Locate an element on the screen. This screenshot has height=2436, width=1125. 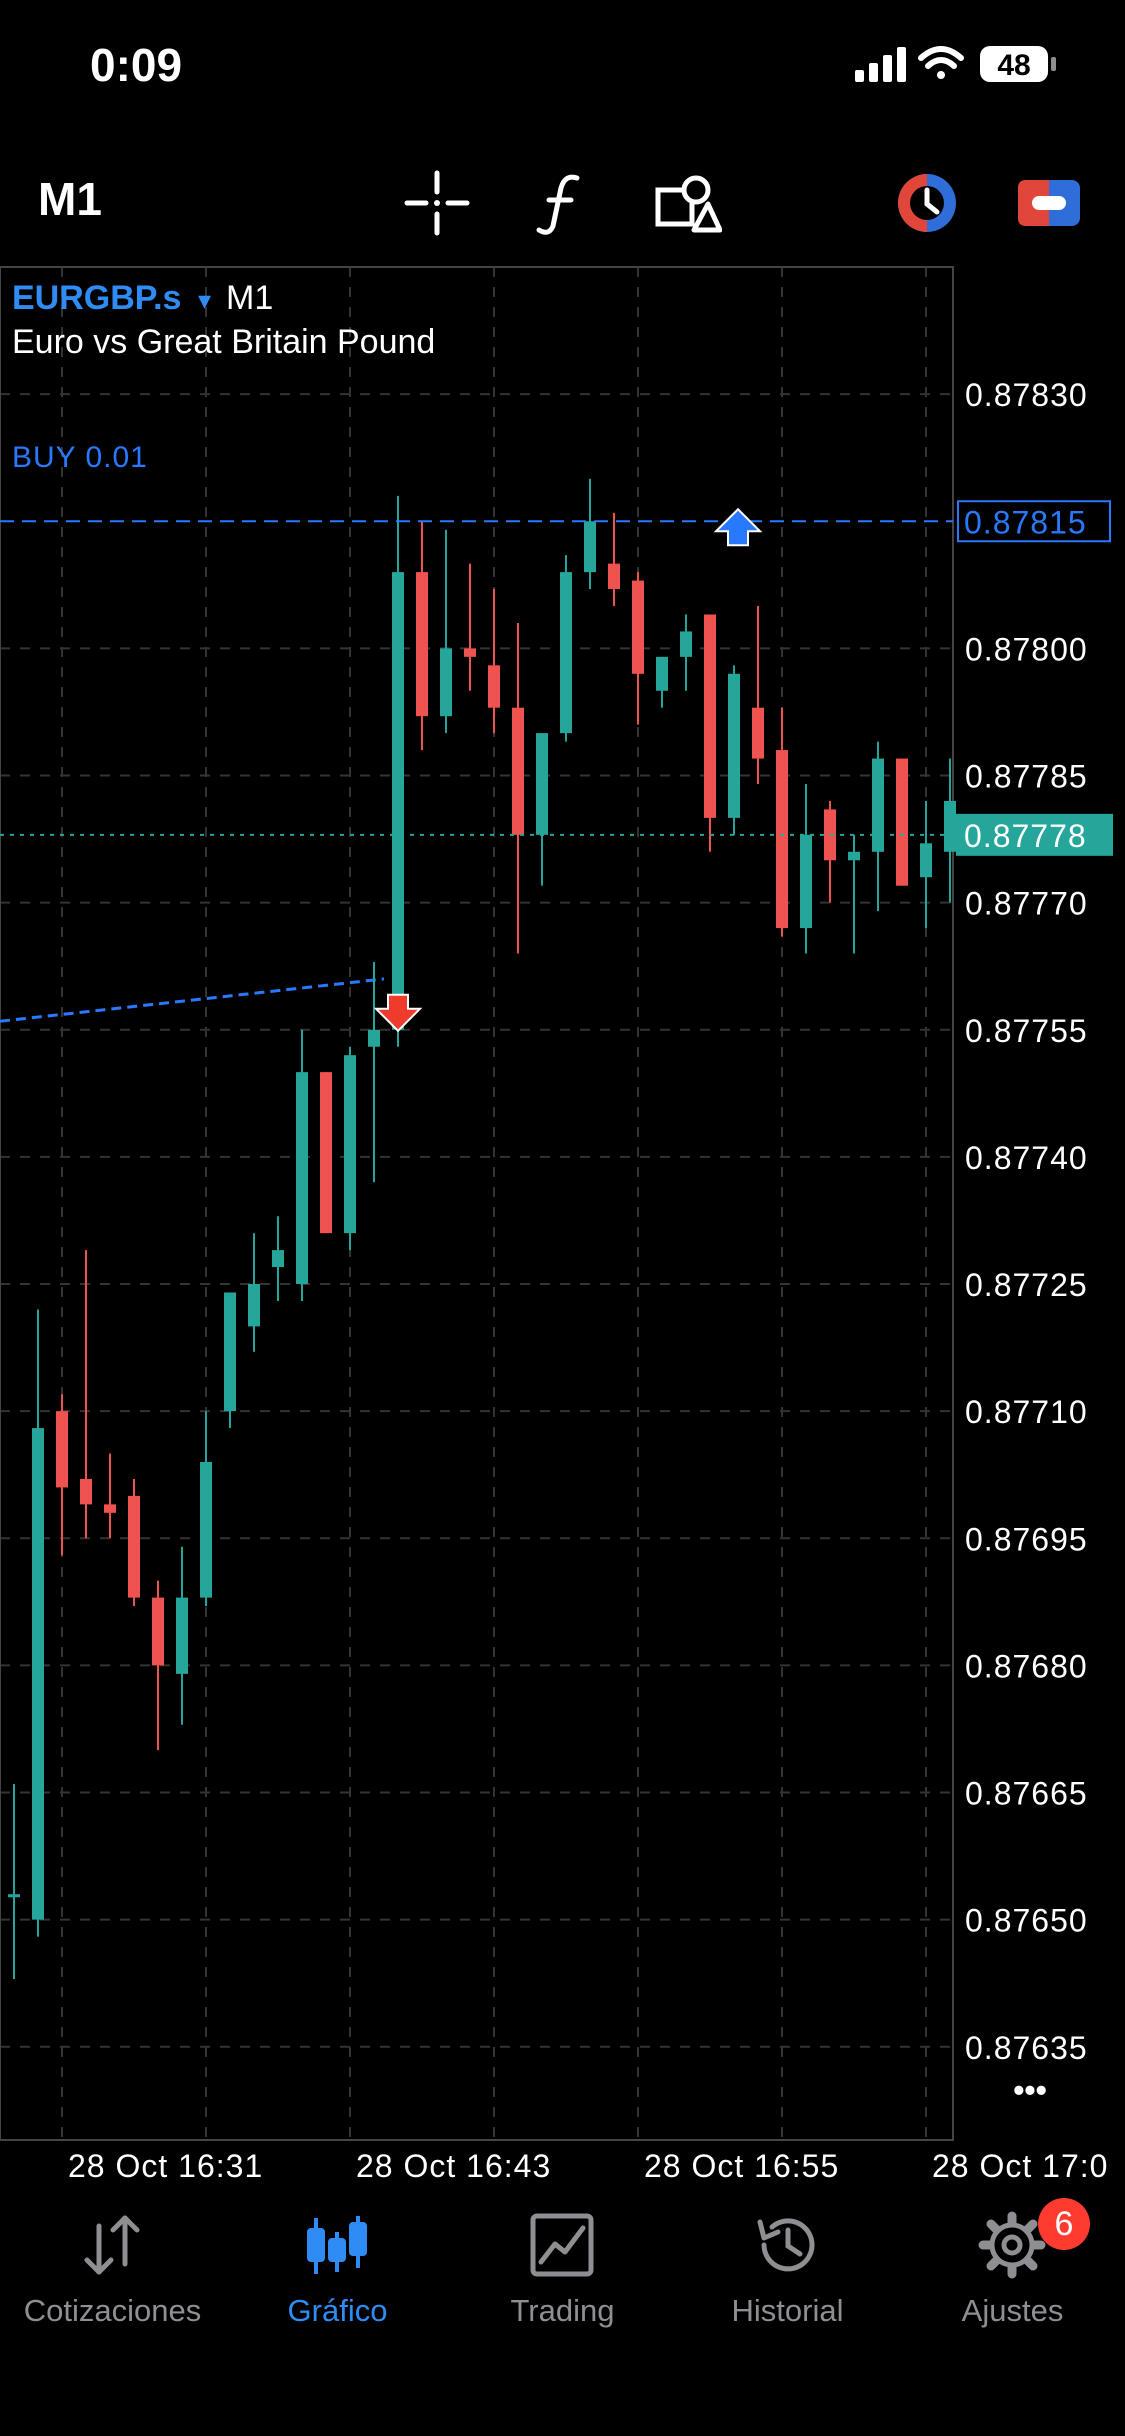
tab-label: Historial is located at coordinates (787, 2310).